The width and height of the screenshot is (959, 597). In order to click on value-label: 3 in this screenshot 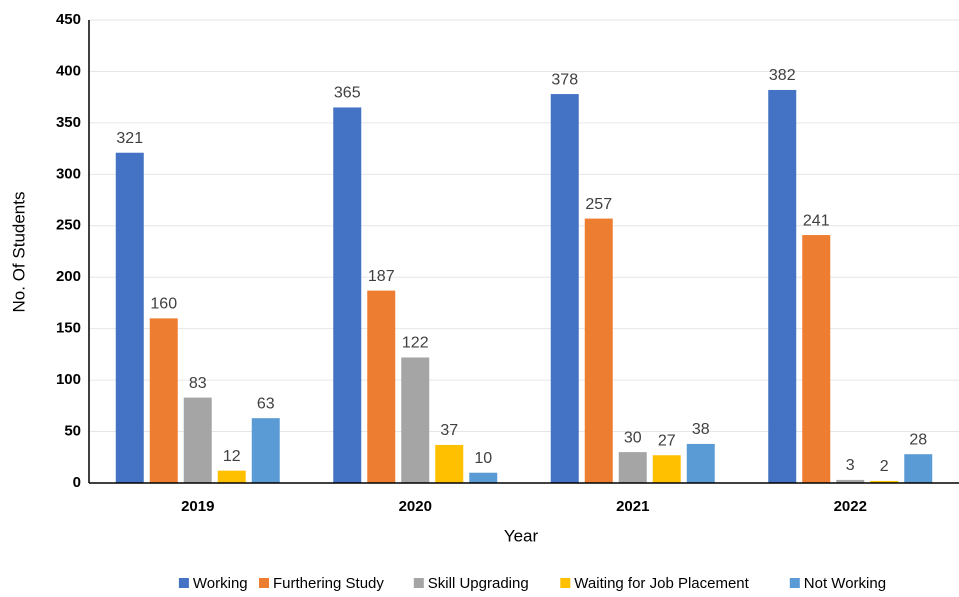, I will do `click(850, 465)`.